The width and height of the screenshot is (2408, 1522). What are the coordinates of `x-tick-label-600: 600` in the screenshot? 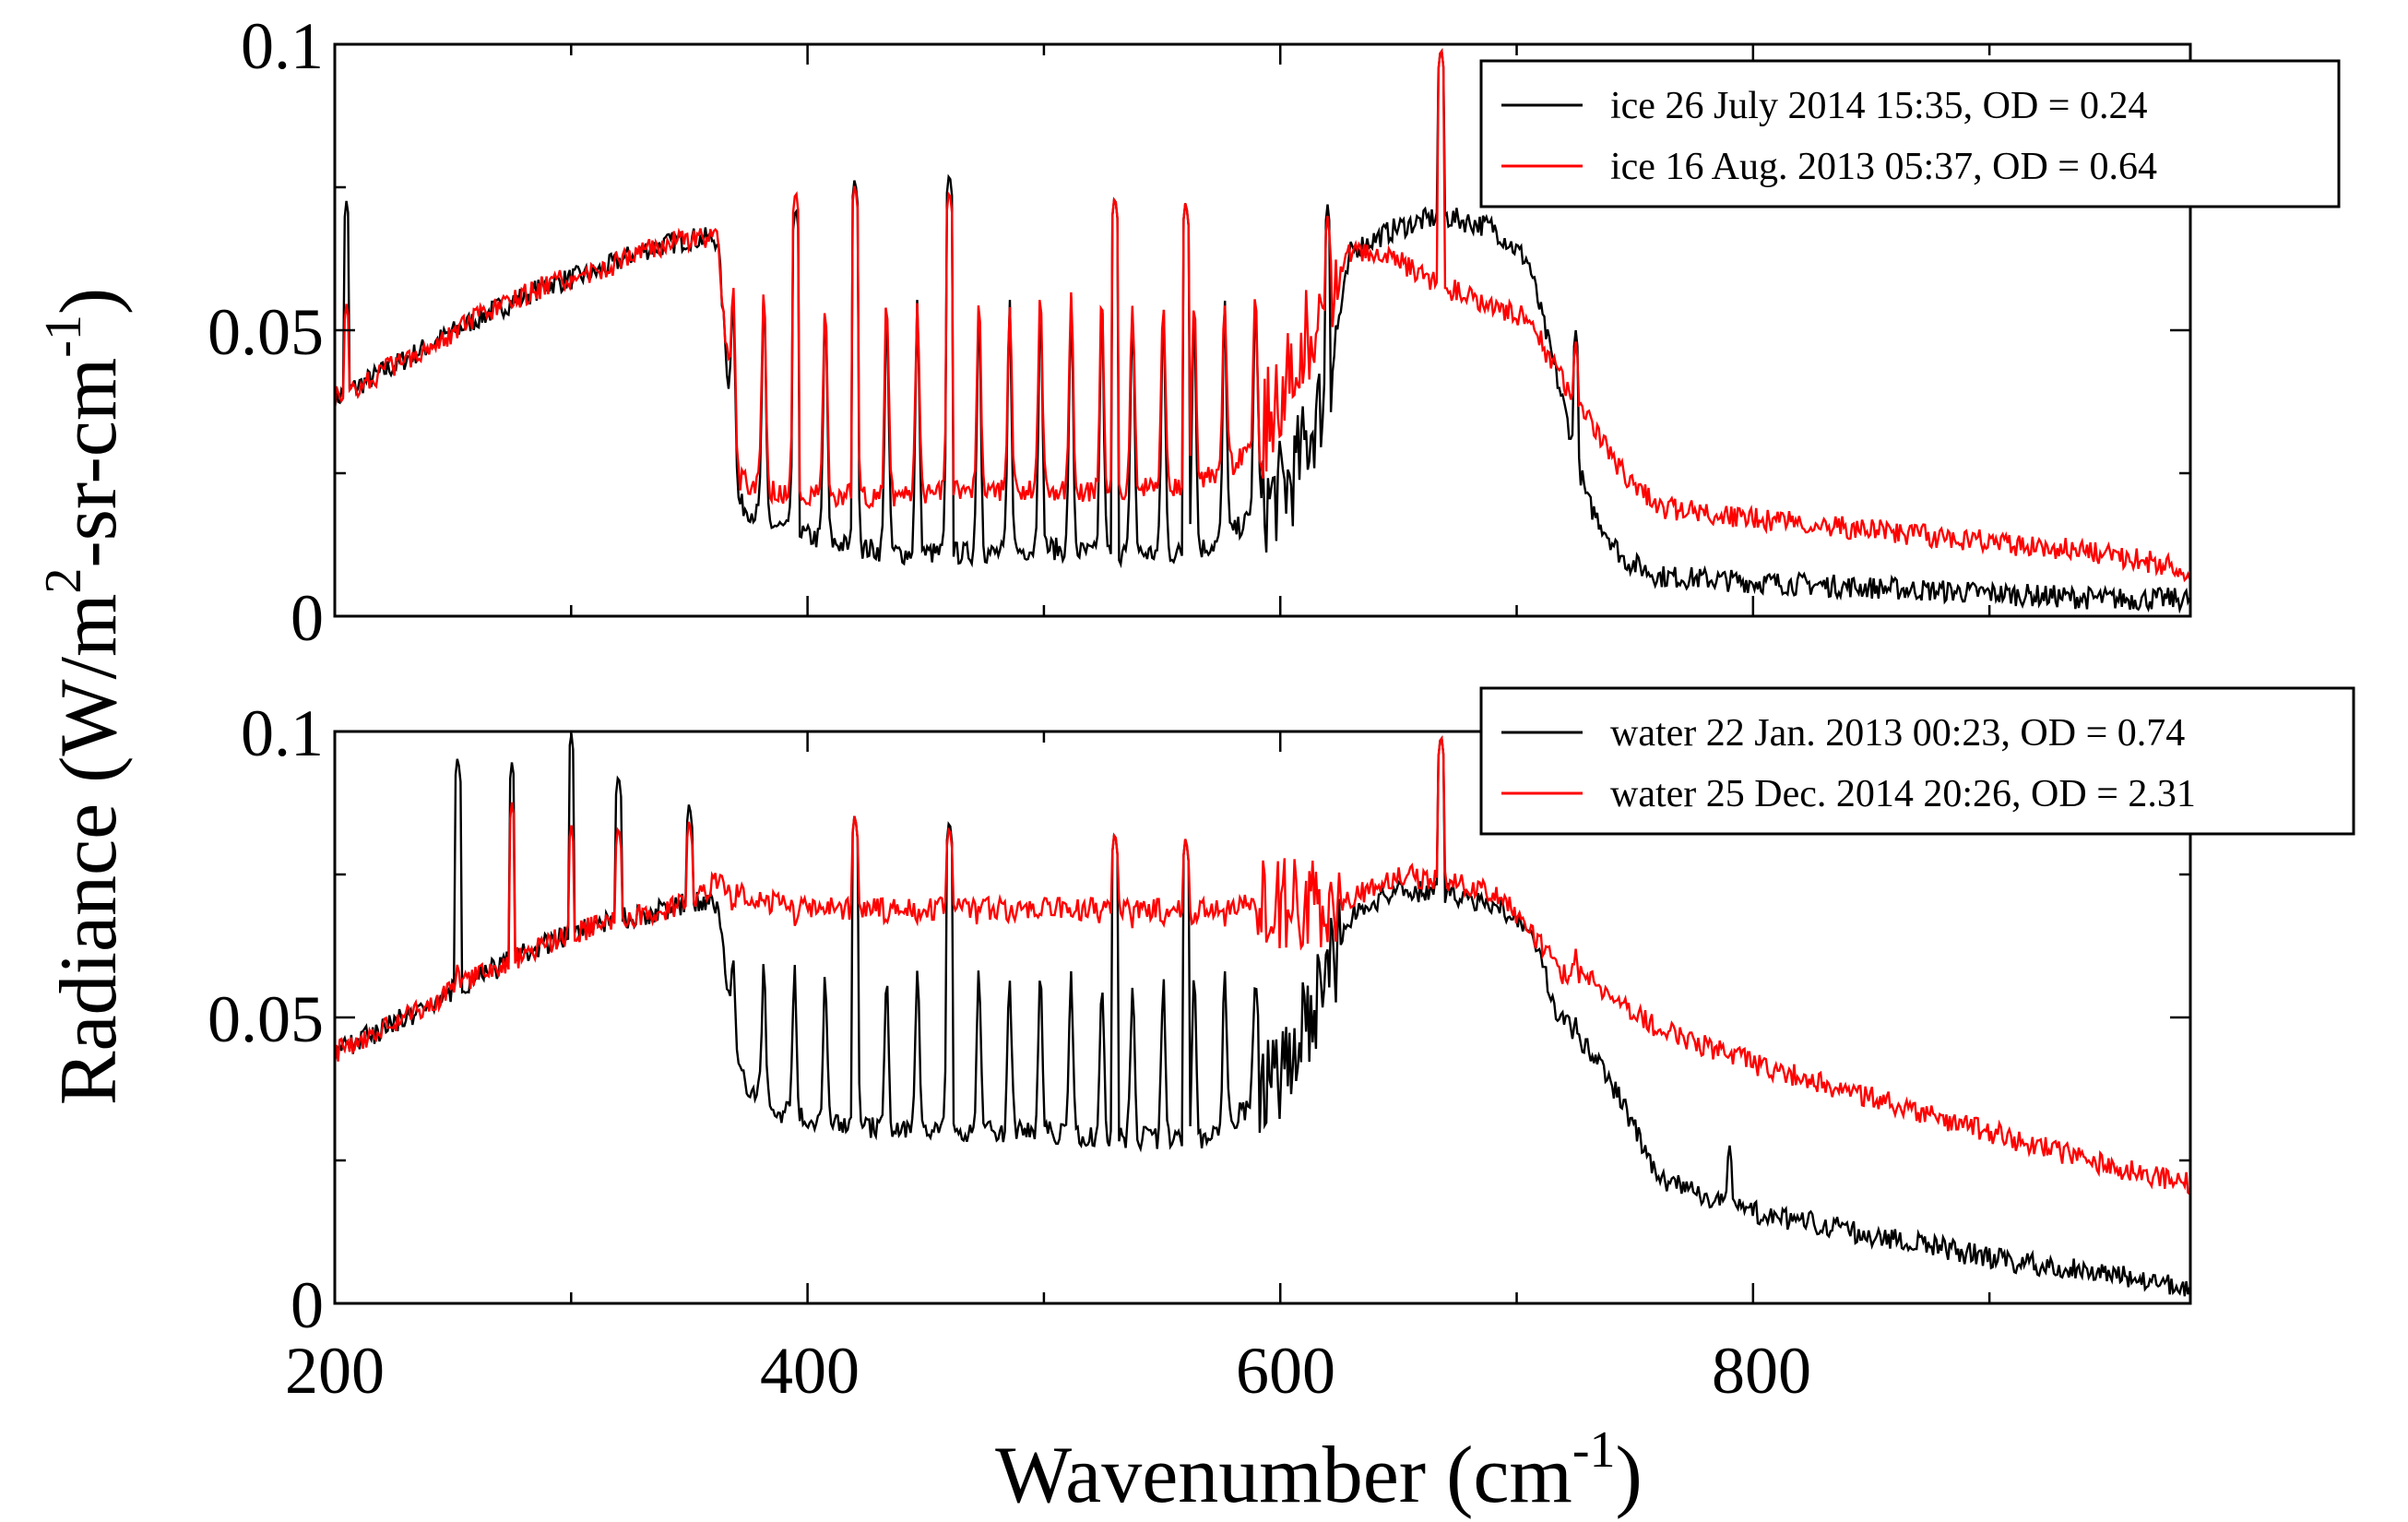 It's located at (1285, 1371).